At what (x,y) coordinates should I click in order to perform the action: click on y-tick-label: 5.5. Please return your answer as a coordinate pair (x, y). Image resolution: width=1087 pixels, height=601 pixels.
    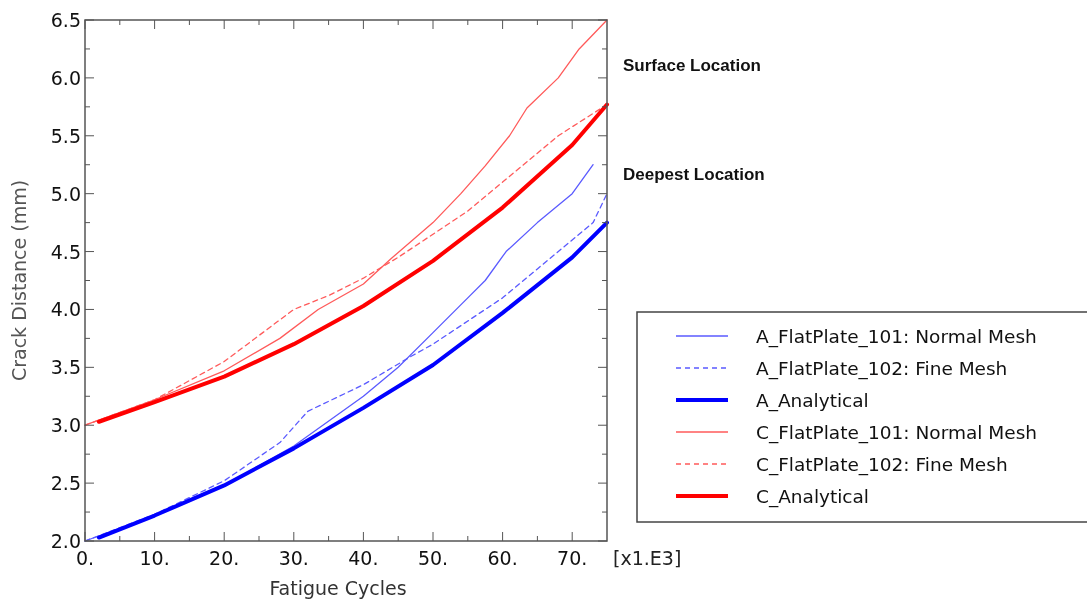
    Looking at the image, I should click on (65, 135).